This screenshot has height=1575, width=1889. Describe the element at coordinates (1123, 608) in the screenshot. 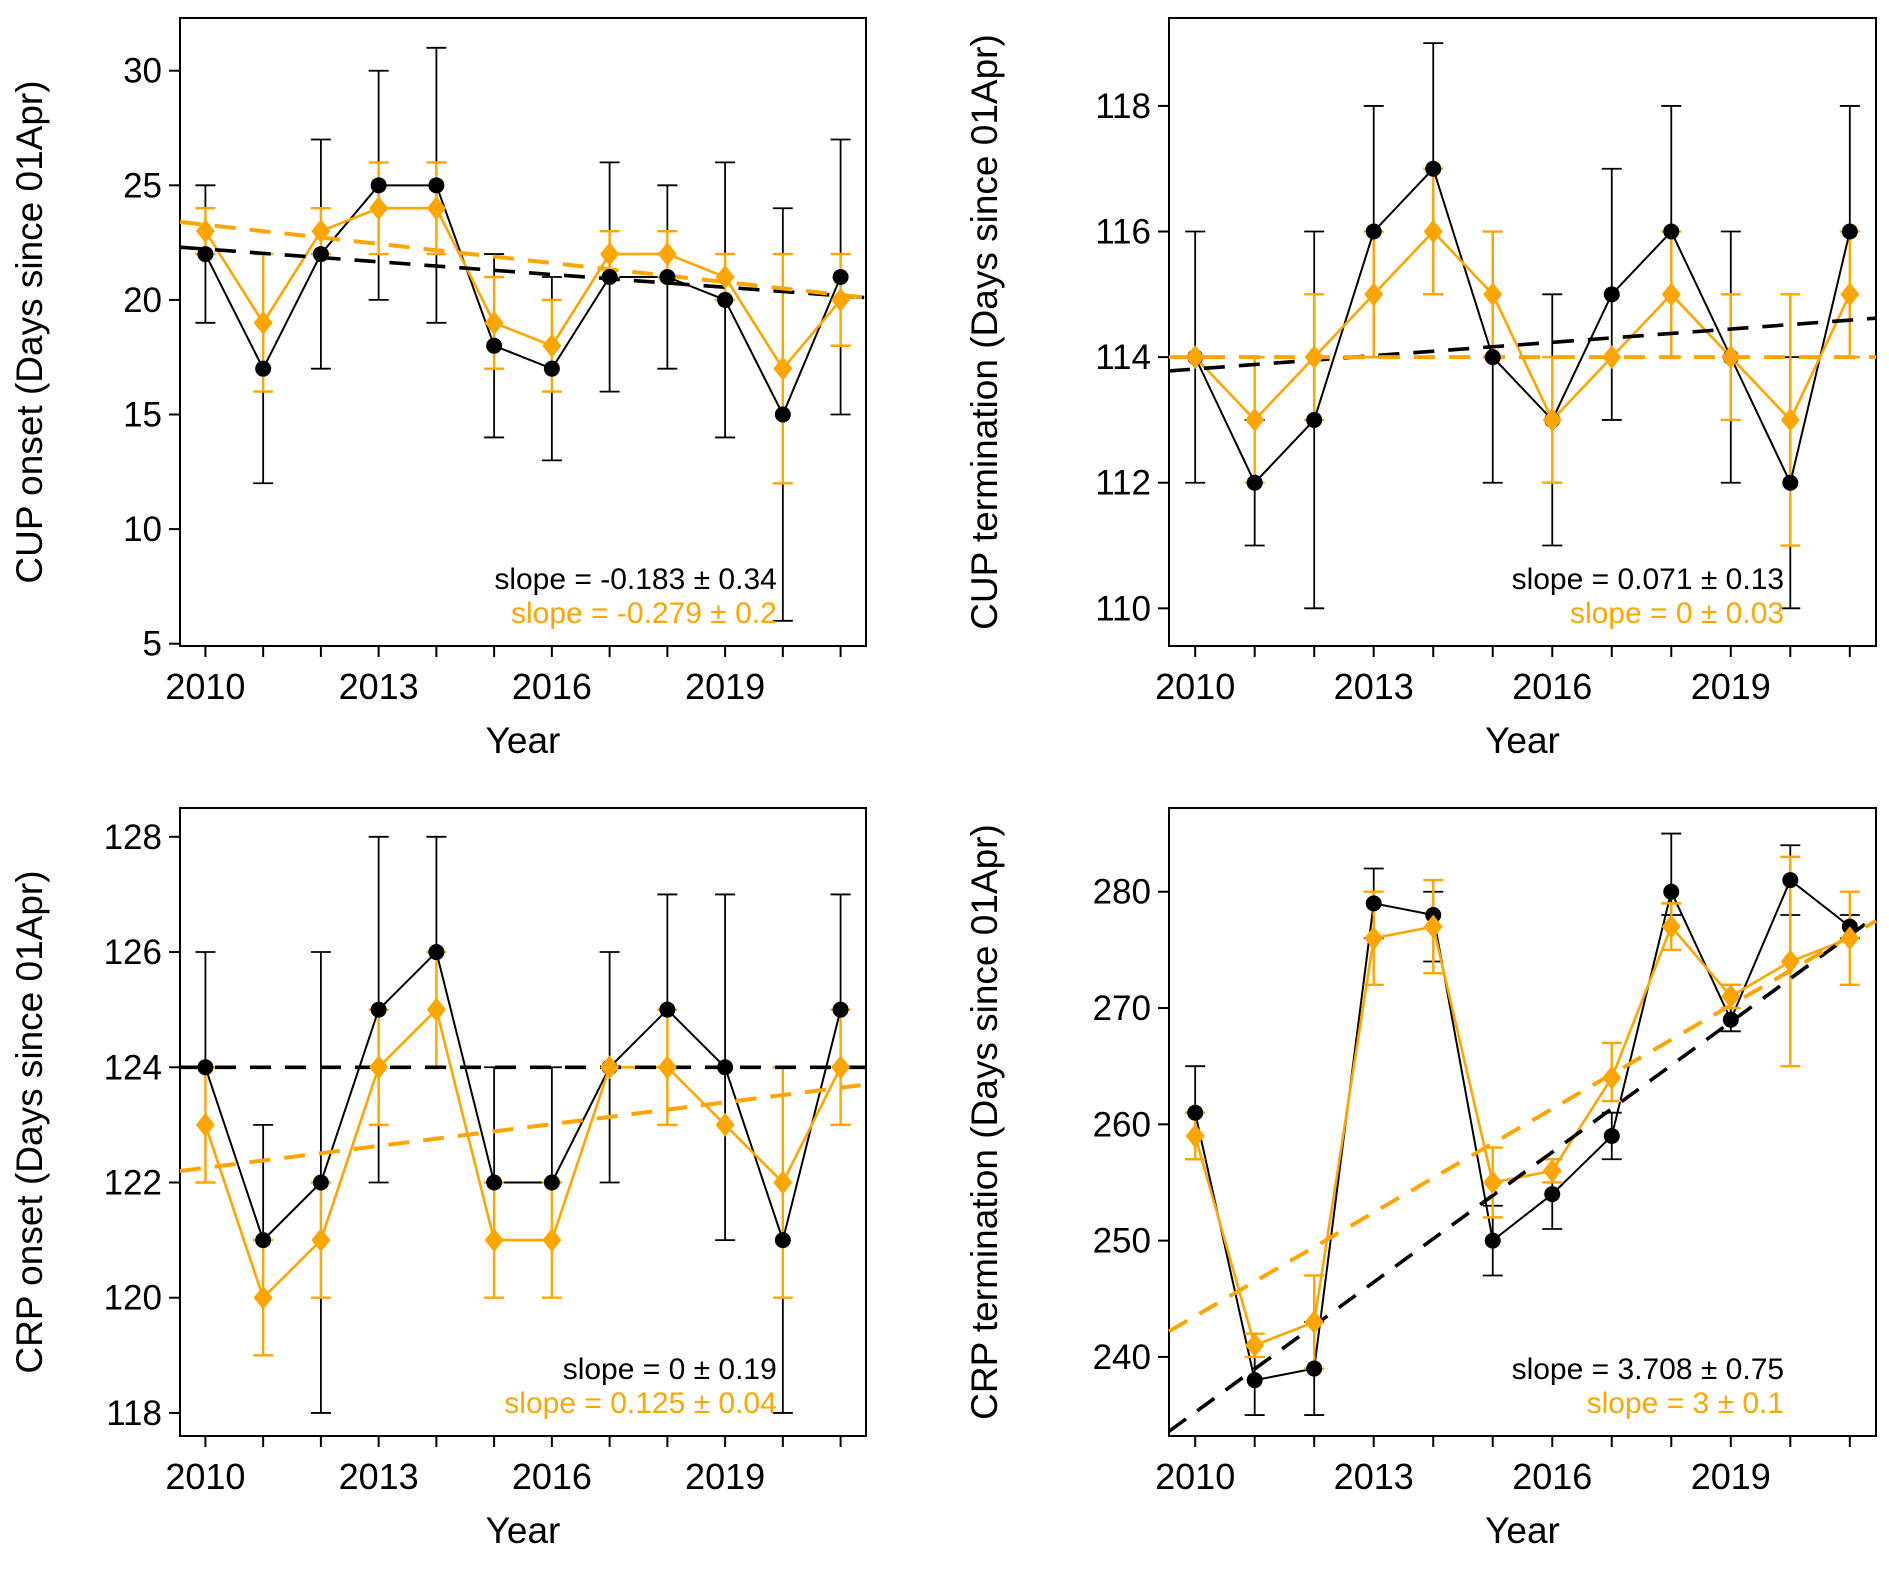

I see `y-tick-label: 110` at that location.